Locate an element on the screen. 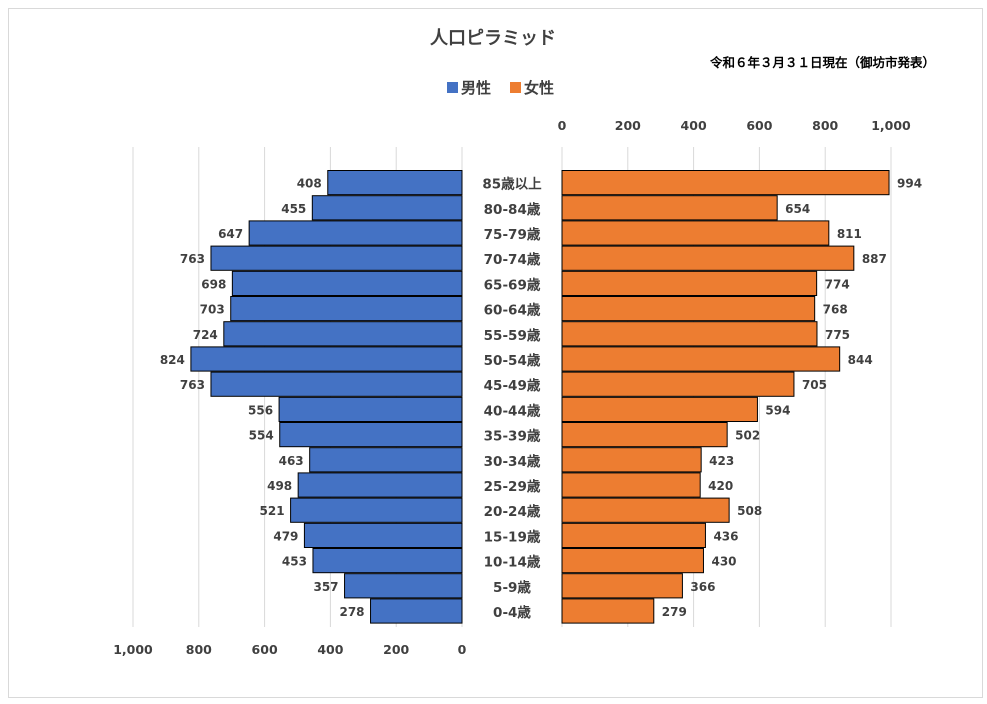 The width and height of the screenshot is (987, 704). male-data-label: 703 is located at coordinates (212, 310).